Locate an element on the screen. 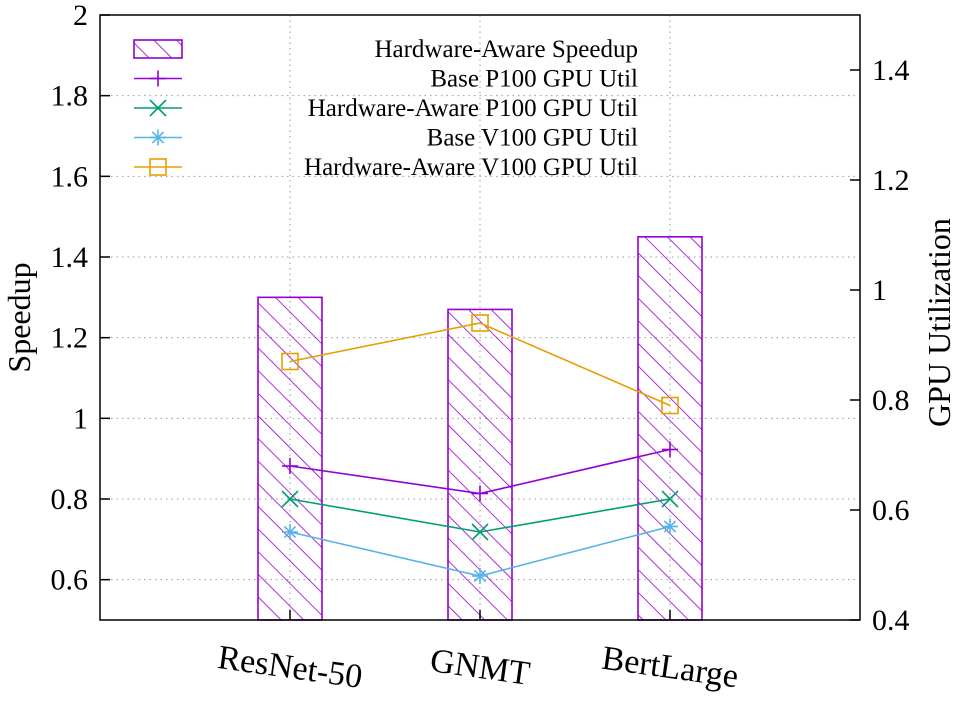  y-tick-label: 1.4 is located at coordinates (70, 257).